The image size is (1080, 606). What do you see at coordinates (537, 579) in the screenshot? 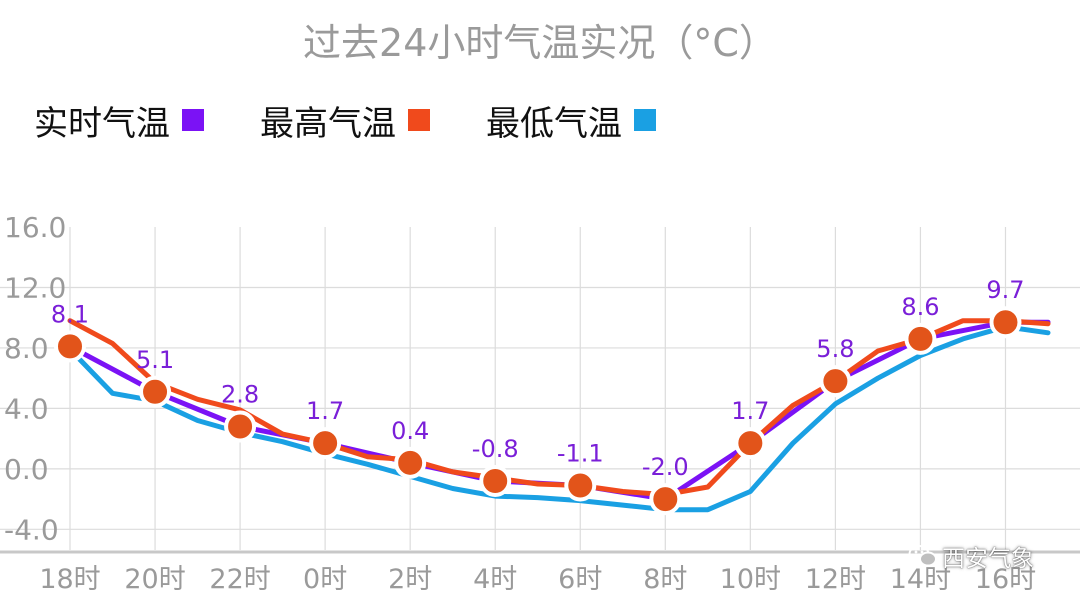
I see `x-axis-ticks: 18时 20时 22时 0时 2时 4时 6时 8时 10时 12时 14时 16时` at bounding box center [537, 579].